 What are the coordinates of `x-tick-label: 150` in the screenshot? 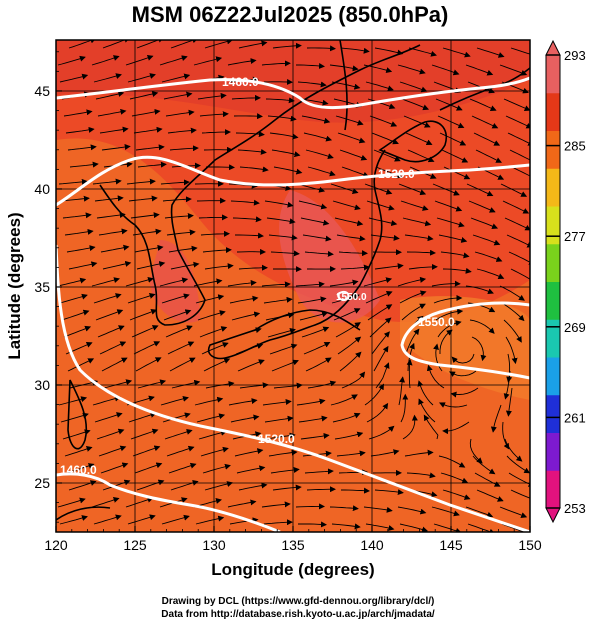 It's located at (530, 545).